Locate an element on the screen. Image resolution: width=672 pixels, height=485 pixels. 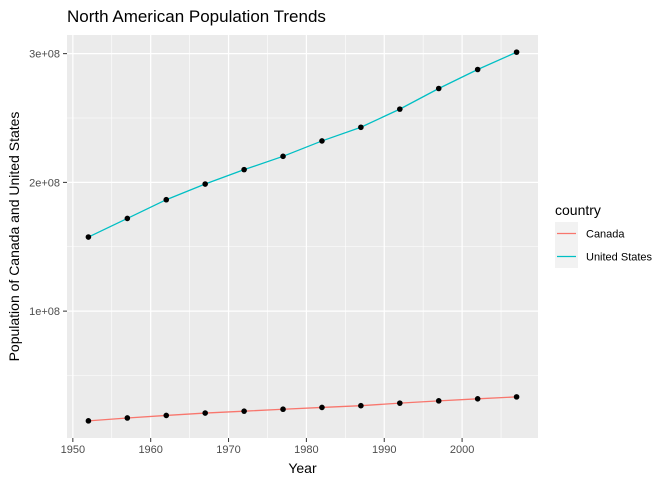
legend-title: country is located at coordinates (578, 210).